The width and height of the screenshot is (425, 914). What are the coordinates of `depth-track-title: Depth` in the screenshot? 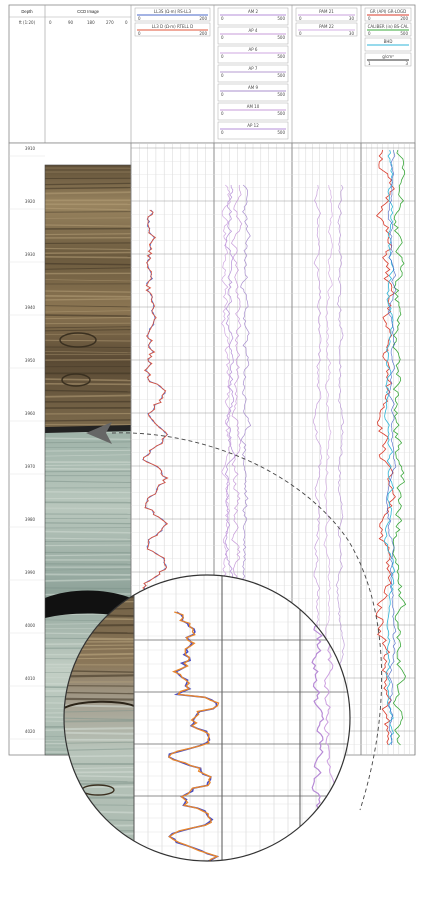 It's located at (27, 11).